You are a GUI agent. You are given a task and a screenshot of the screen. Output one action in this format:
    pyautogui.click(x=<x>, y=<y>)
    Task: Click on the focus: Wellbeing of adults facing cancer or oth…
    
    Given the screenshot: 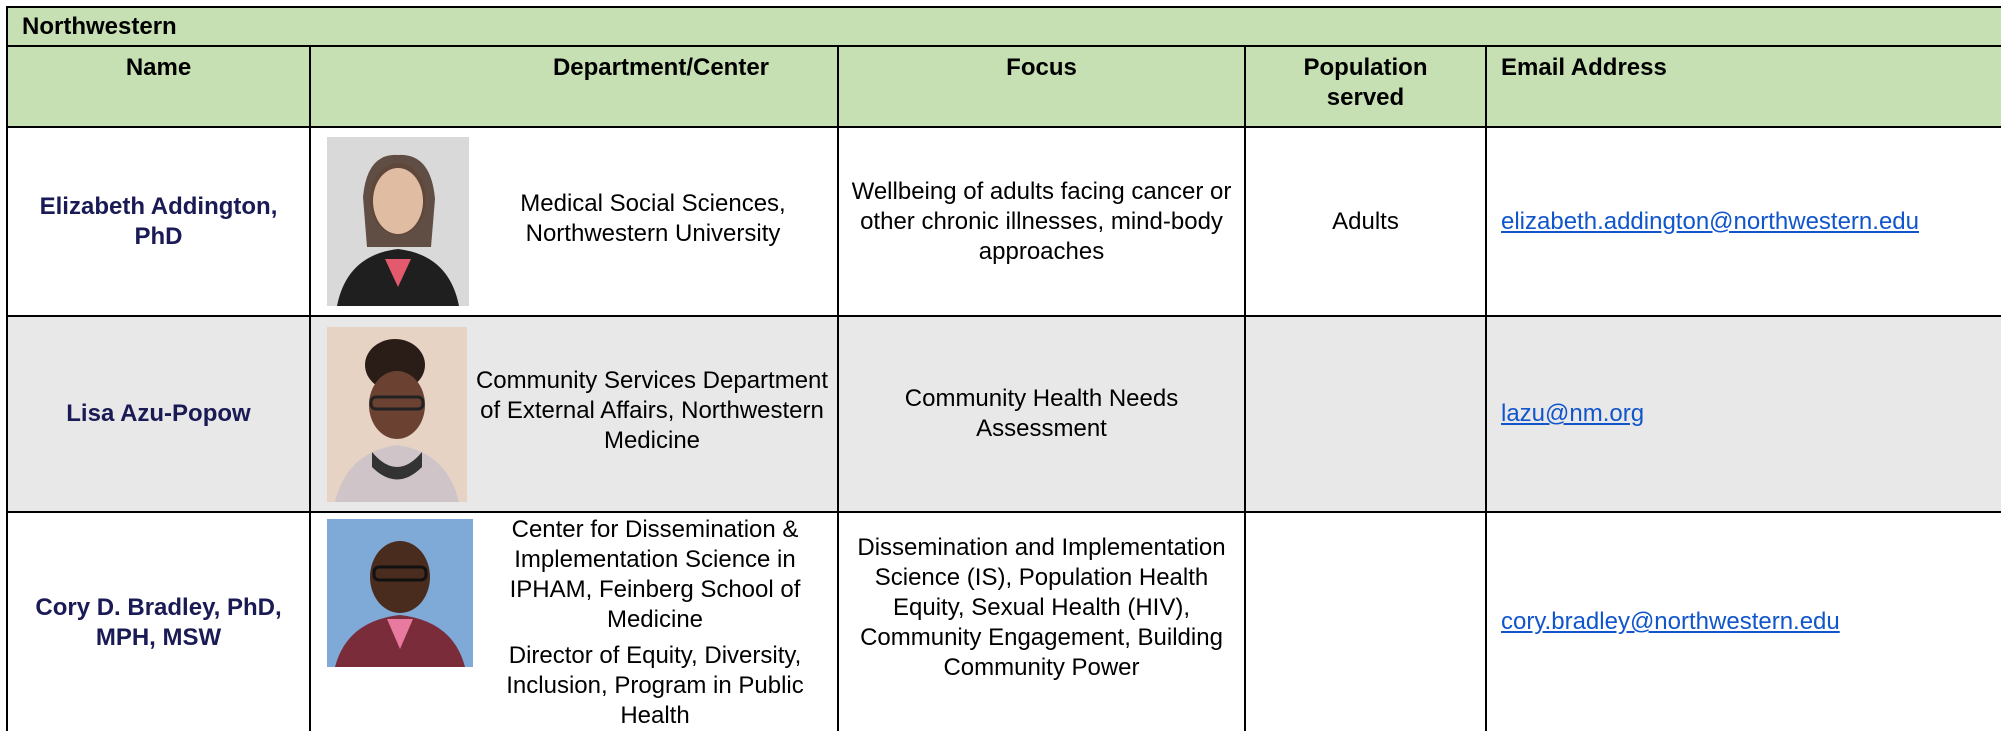 What is the action you would take?
    pyautogui.click(x=1041, y=221)
    